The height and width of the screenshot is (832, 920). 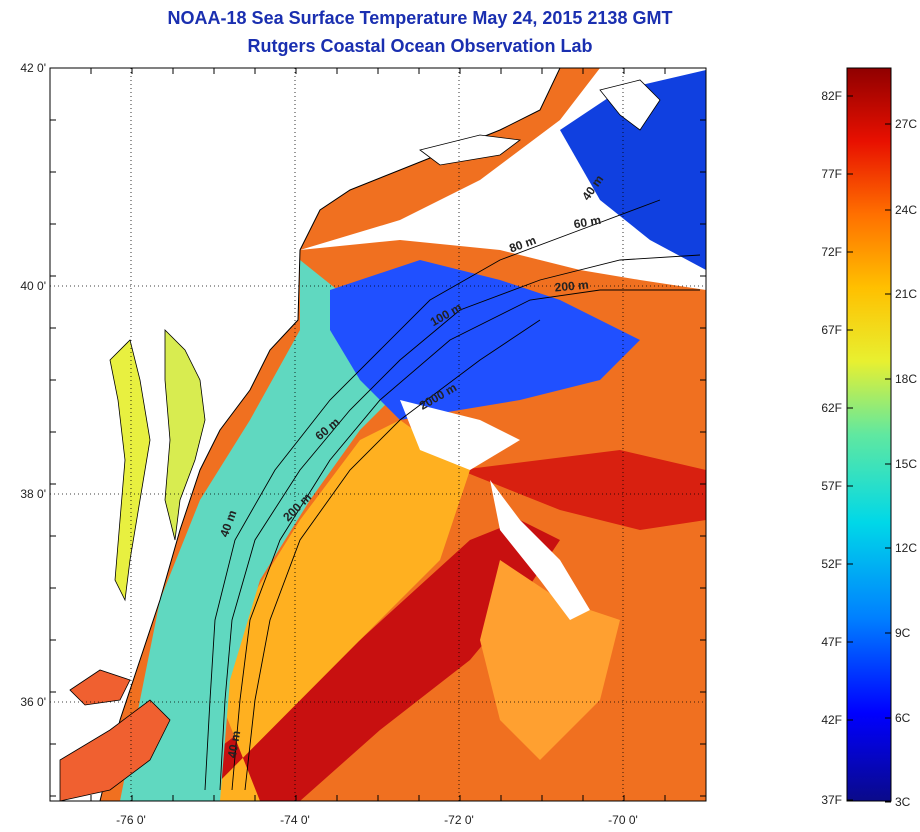 I want to click on colorbar-fahrenheit-label: 42F, so click(x=831, y=720).